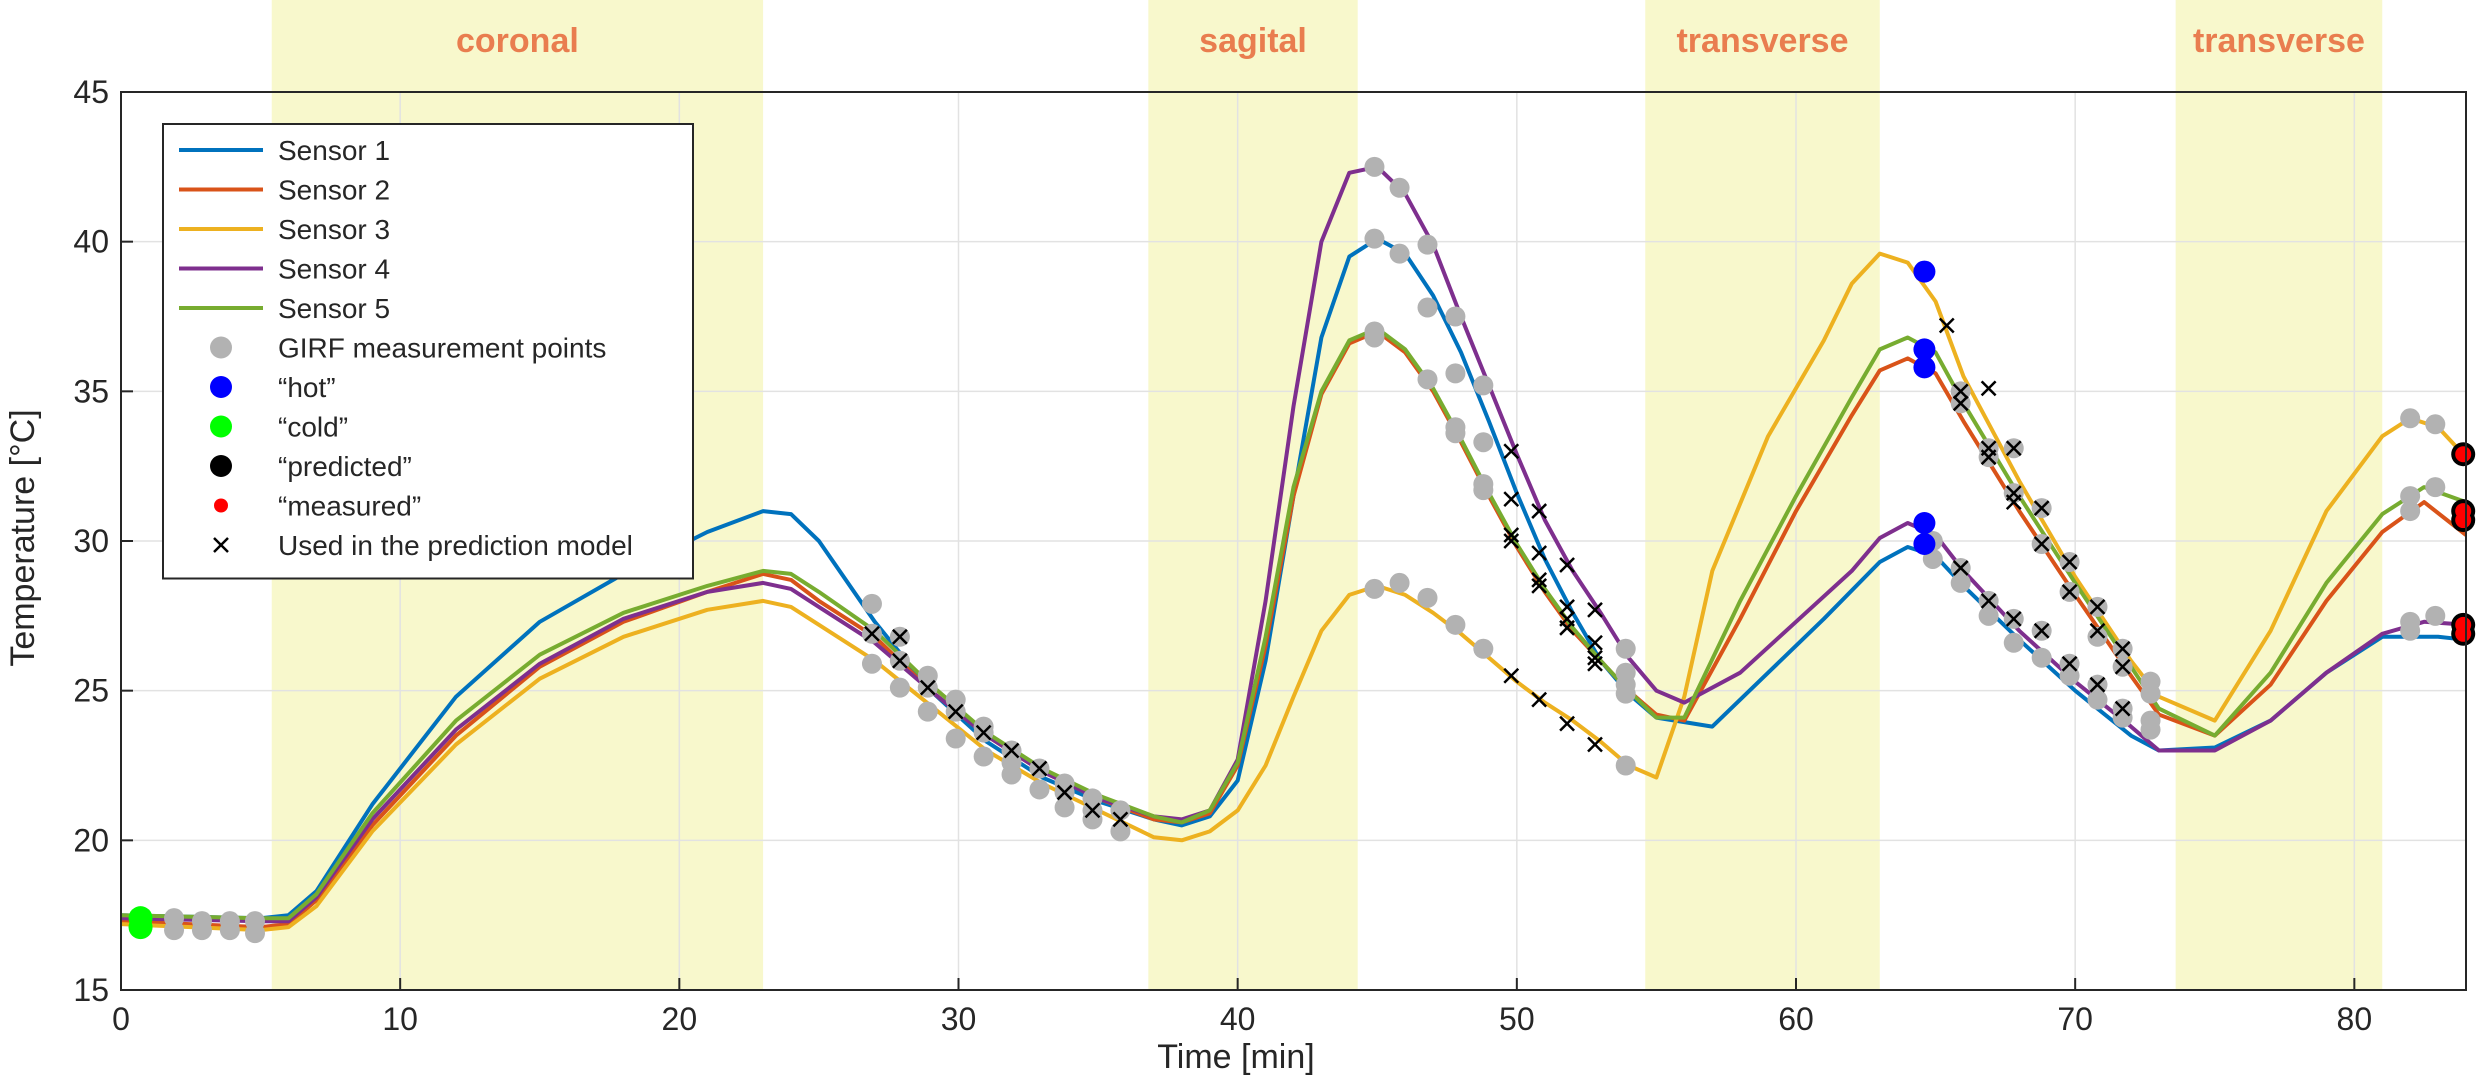  What do you see at coordinates (442, 348) in the screenshot?
I see `legend-label: GIRF measurement points` at bounding box center [442, 348].